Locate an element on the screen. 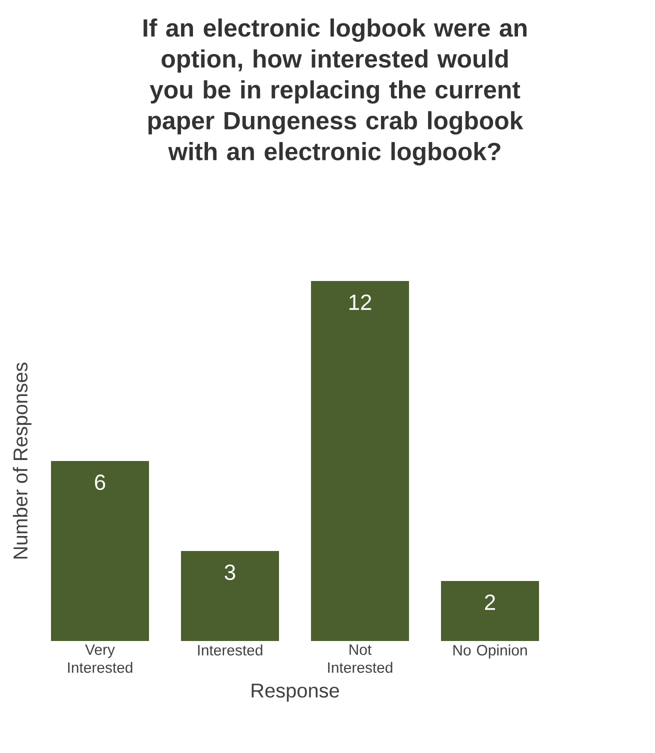 Image resolution: width=655 pixels, height=753 pixels. x-tick-label: No Opinion is located at coordinates (490, 651).